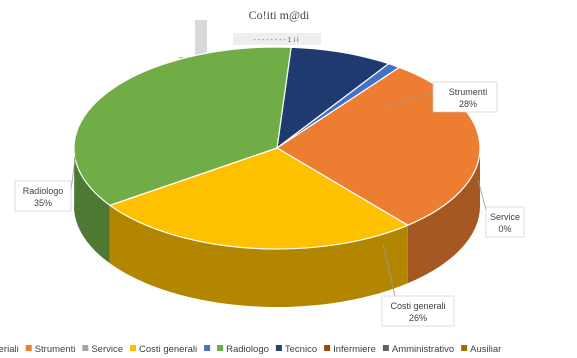 The image size is (577, 358). I want to click on legend-item-amministrativo: Amministrativo, so click(418, 349).